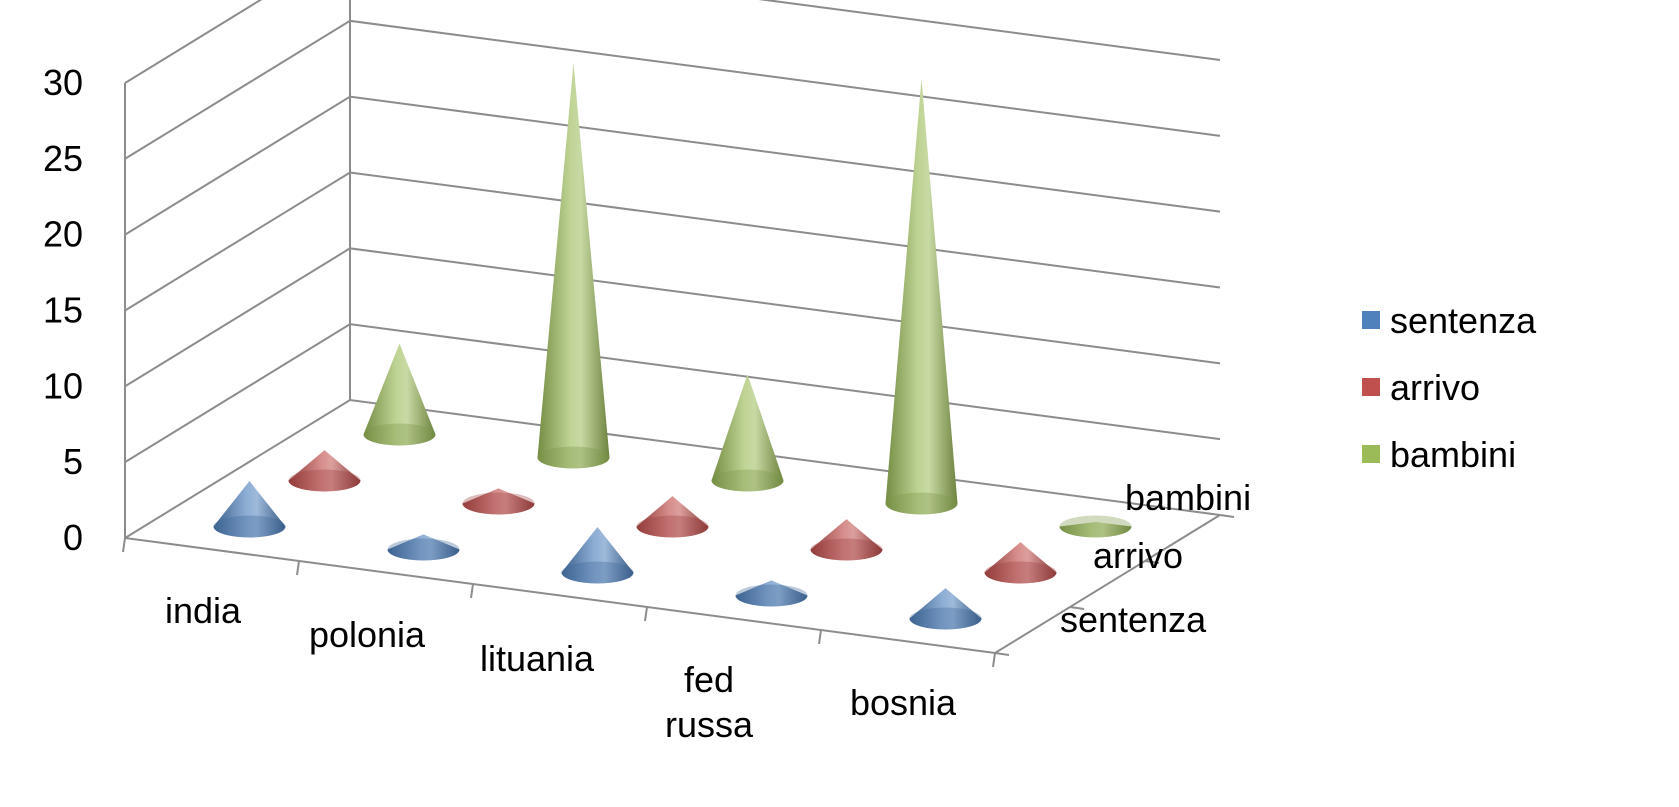  I want to click on depth-label: sentenza, so click(1133, 619).